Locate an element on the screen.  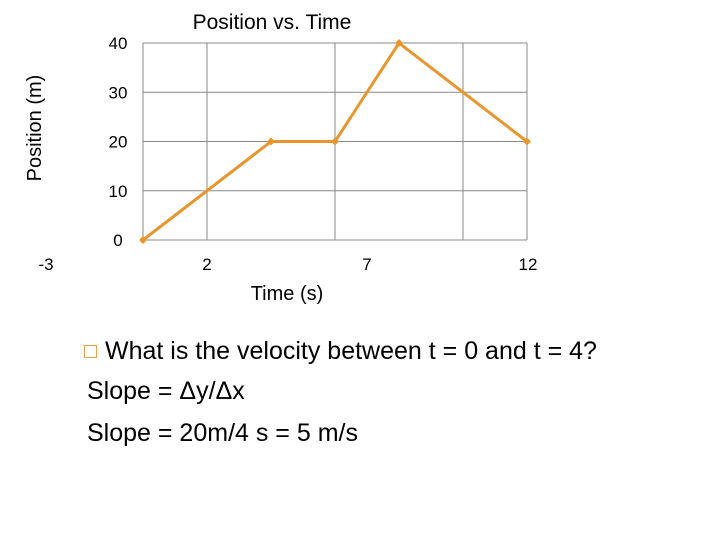
slope-formula: Slope = Δy/Δx is located at coordinates (166, 391).